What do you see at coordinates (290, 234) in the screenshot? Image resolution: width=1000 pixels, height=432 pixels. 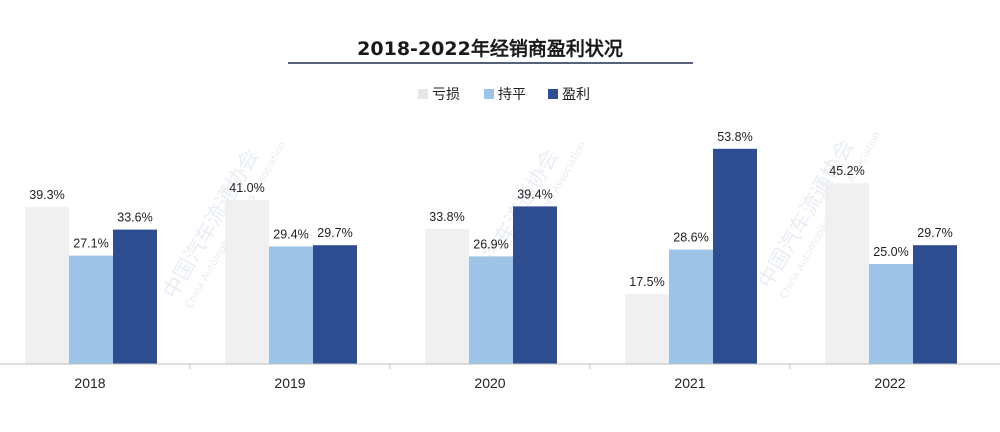 I see `data-label-2019-持平: 29.4%` at bounding box center [290, 234].